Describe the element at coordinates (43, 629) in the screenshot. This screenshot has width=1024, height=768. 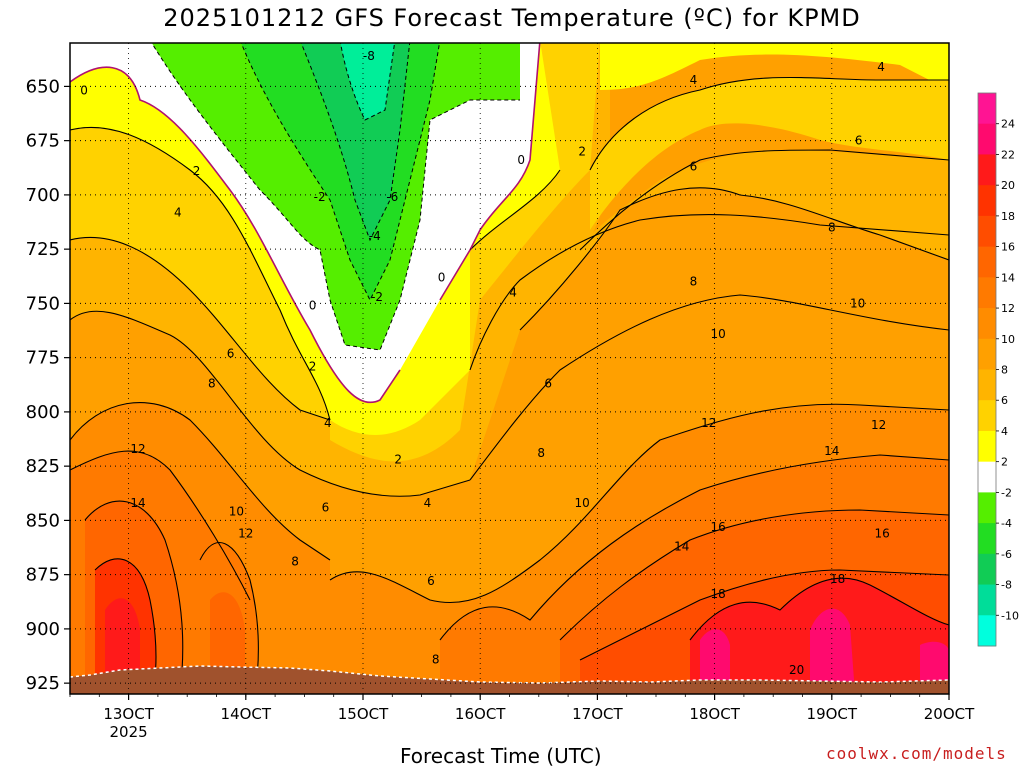
I see `y-tick-label: 900` at that location.